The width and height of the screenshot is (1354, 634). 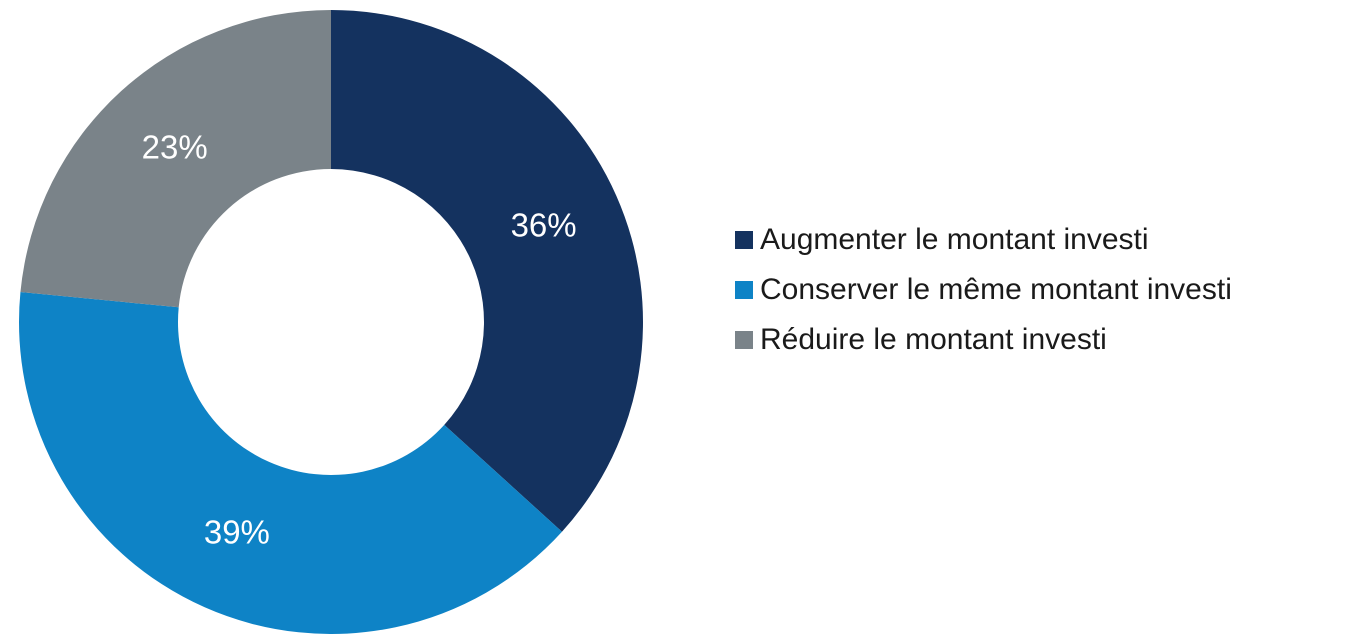 I want to click on legend-label: Conserver le même montant investi, so click(x=996, y=289).